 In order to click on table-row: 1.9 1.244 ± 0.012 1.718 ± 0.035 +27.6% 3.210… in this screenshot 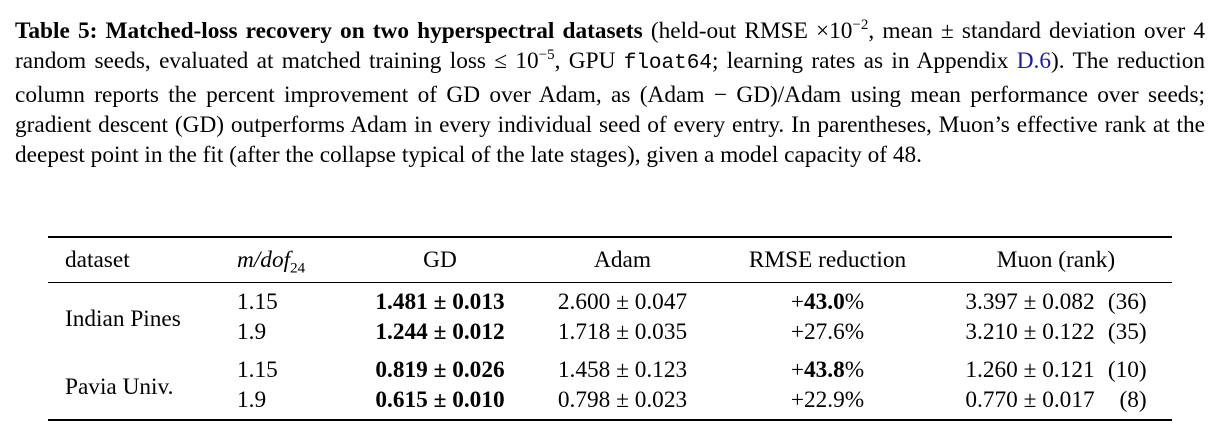, I will do `click(610, 334)`.